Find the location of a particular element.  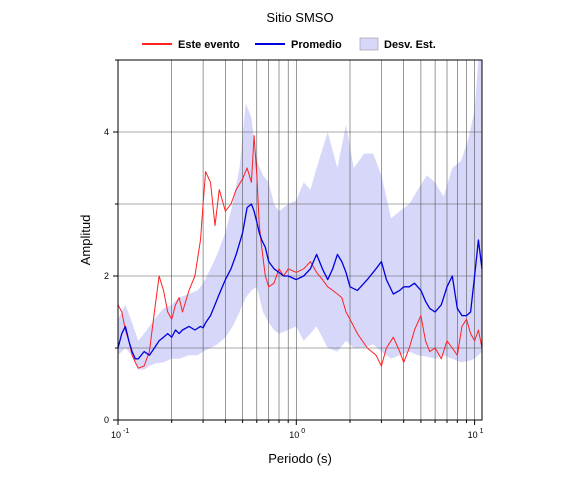

x-tick-label-exponent: -1 is located at coordinates (126, 431).